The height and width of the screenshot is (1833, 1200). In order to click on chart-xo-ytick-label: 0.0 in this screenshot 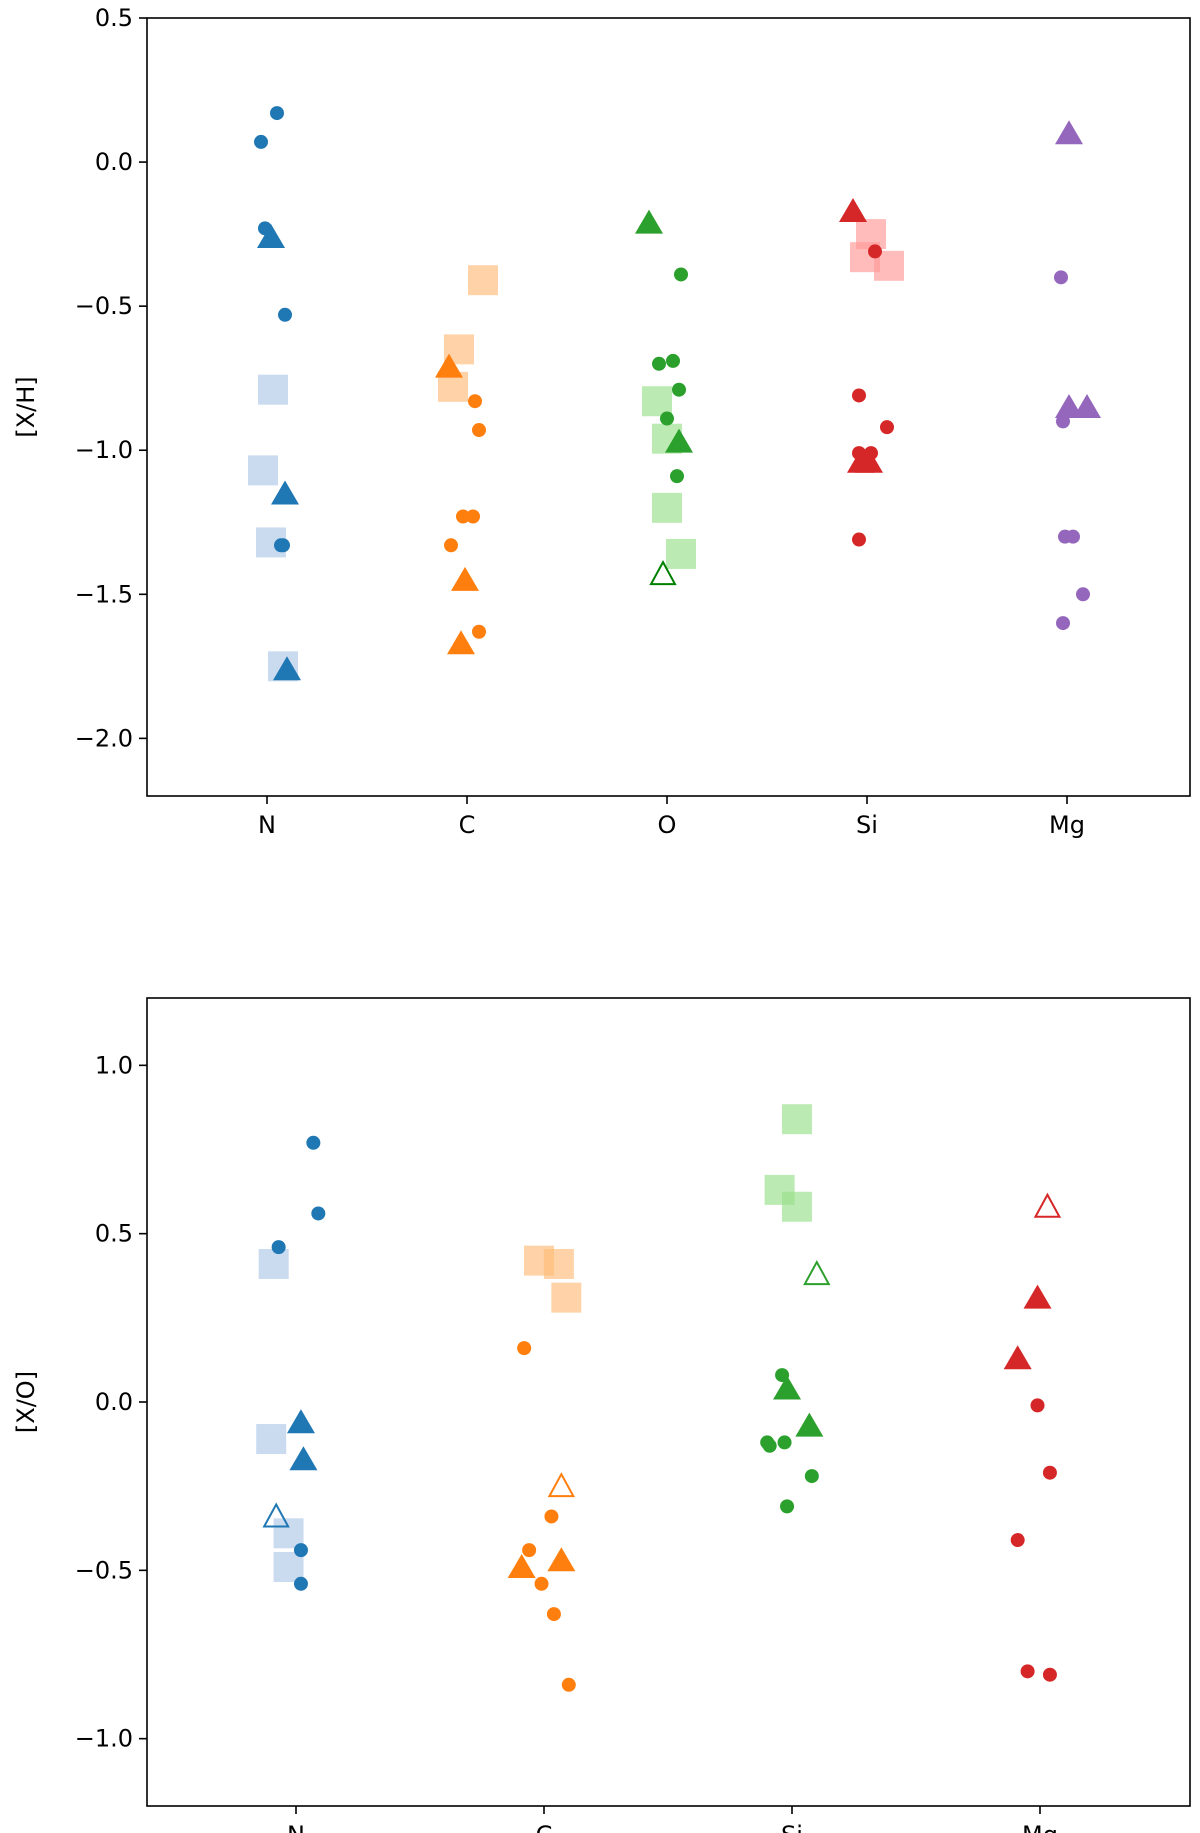, I will do `click(114, 1402)`.